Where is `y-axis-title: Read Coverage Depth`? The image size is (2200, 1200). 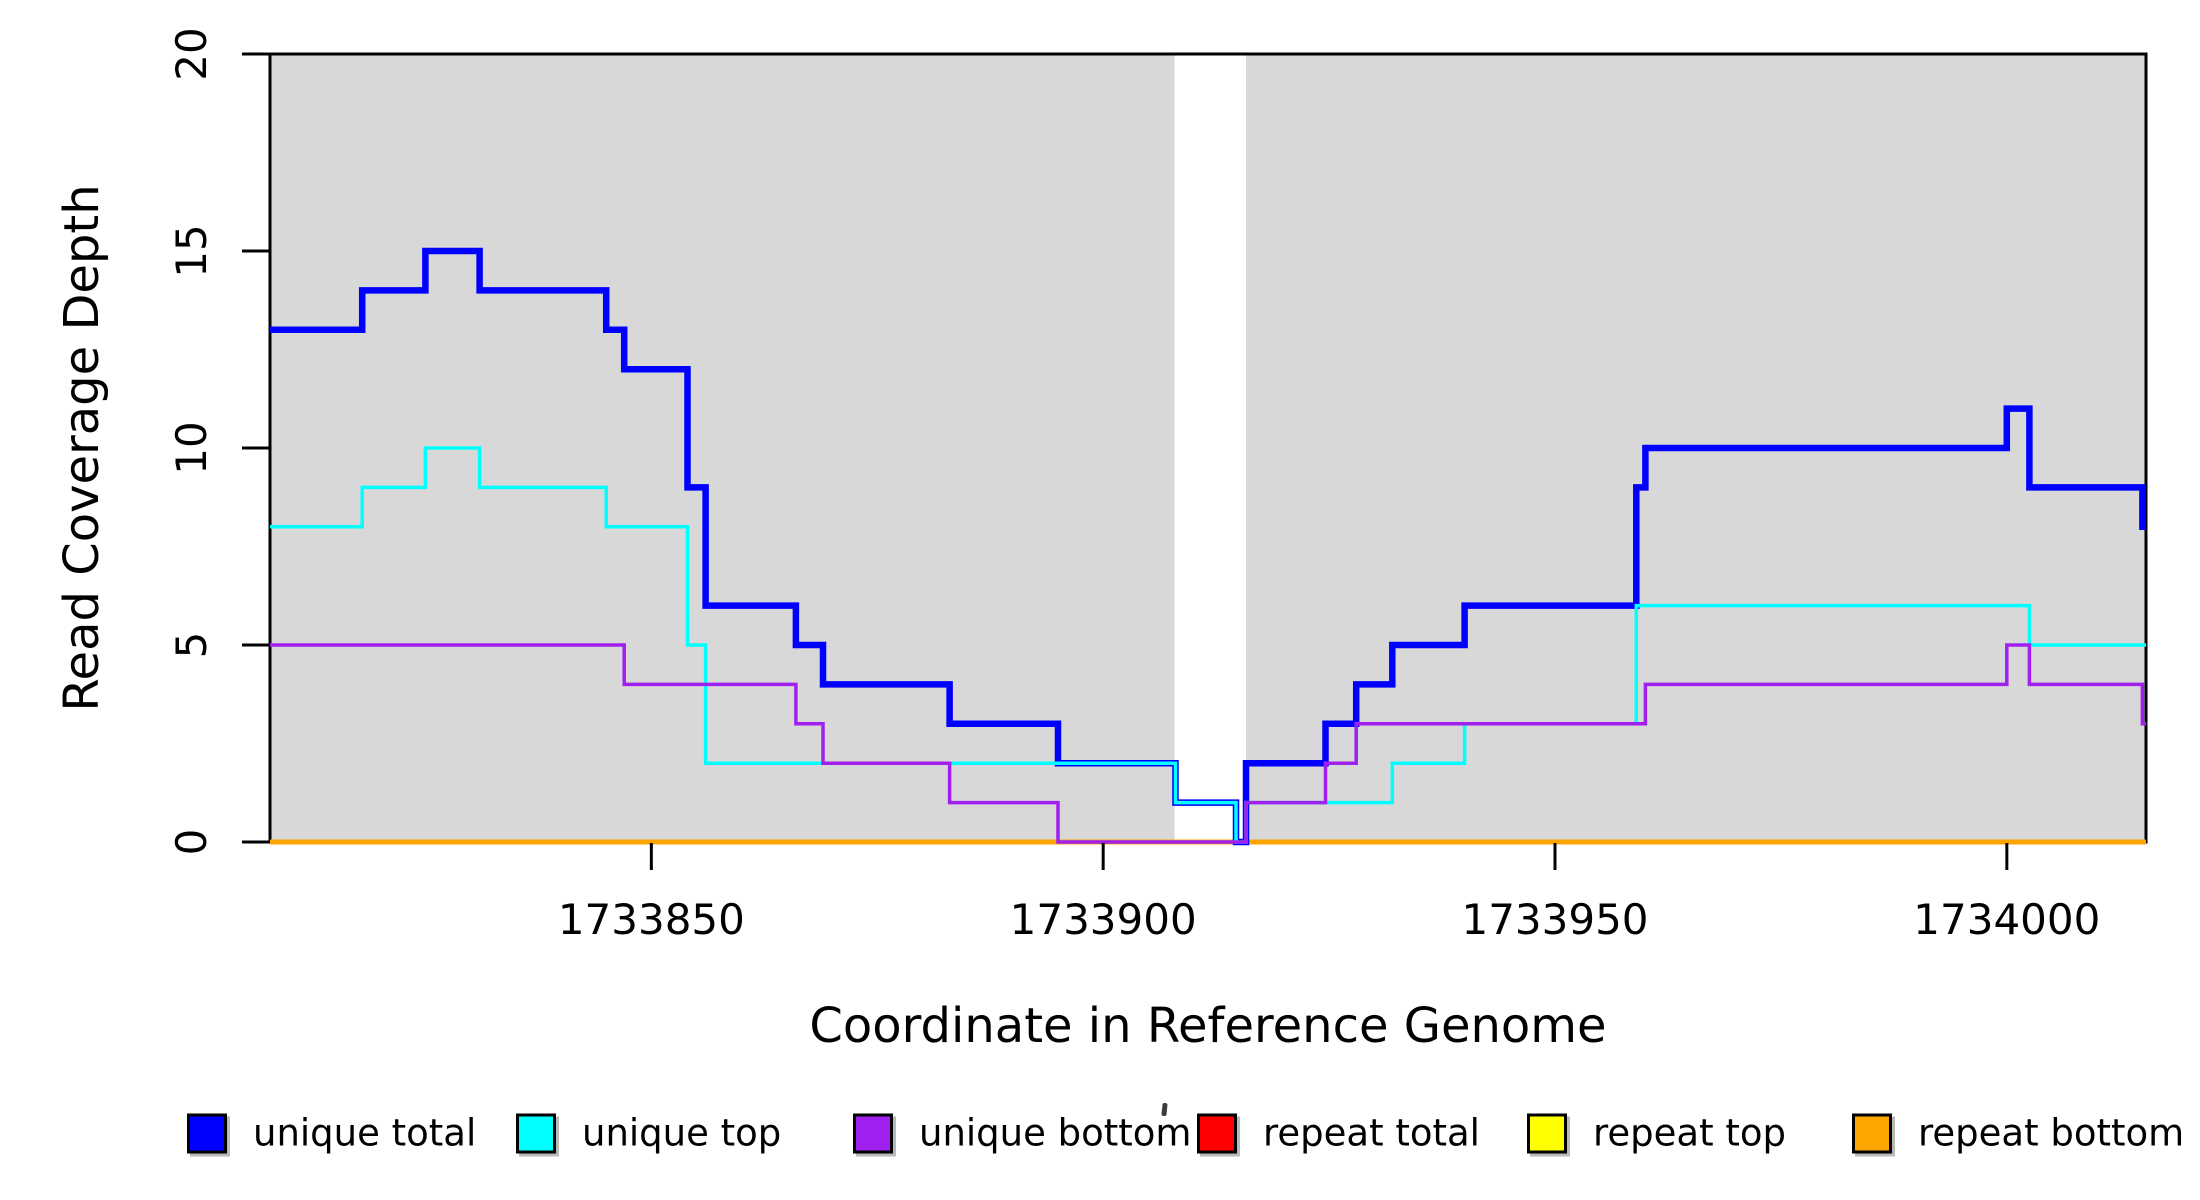 y-axis-title: Read Coverage Depth is located at coordinates (82, 448).